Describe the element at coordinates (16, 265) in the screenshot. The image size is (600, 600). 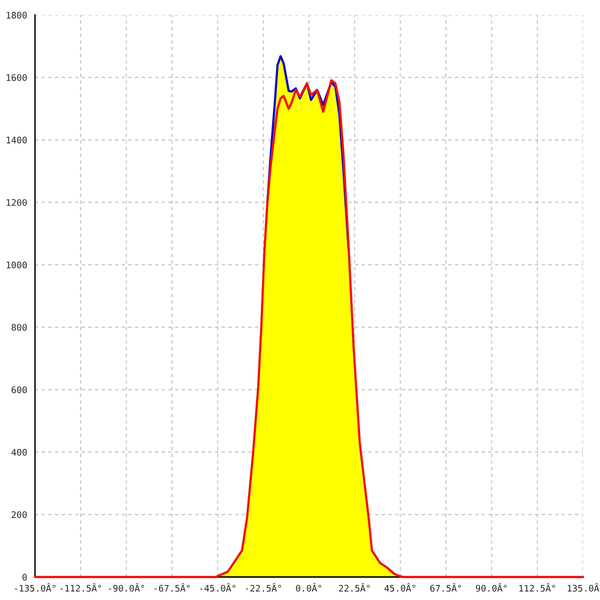
I see `y-tick-label: 1000` at that location.